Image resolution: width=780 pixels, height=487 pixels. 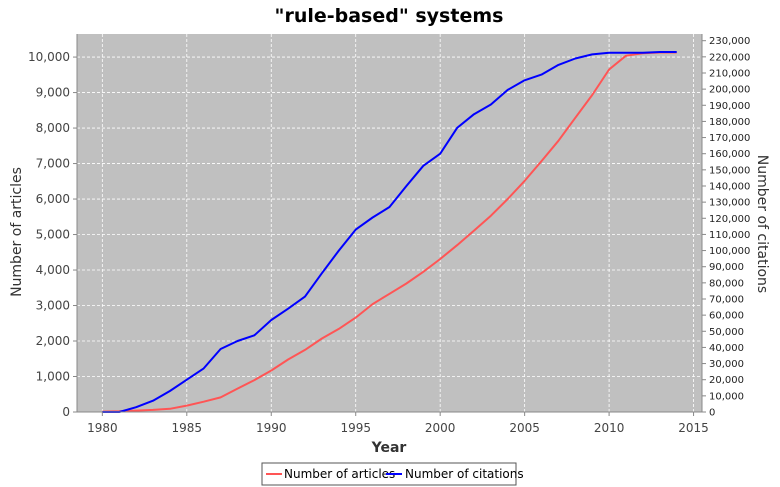 I want to click on y-left-tick-label: 5,000, so click(x=53, y=235).